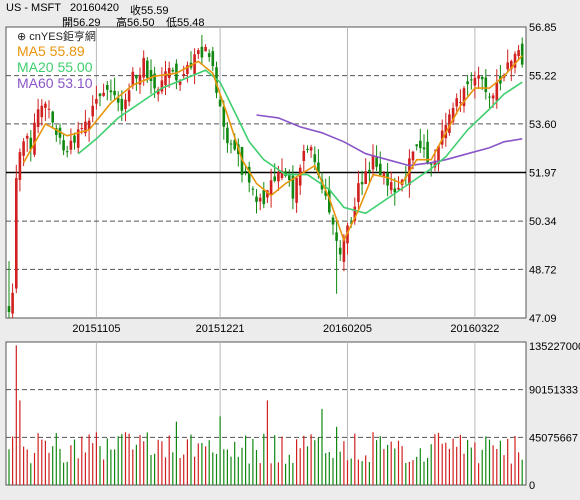  I want to click on volume-tick-label: 0, so click(532, 486).